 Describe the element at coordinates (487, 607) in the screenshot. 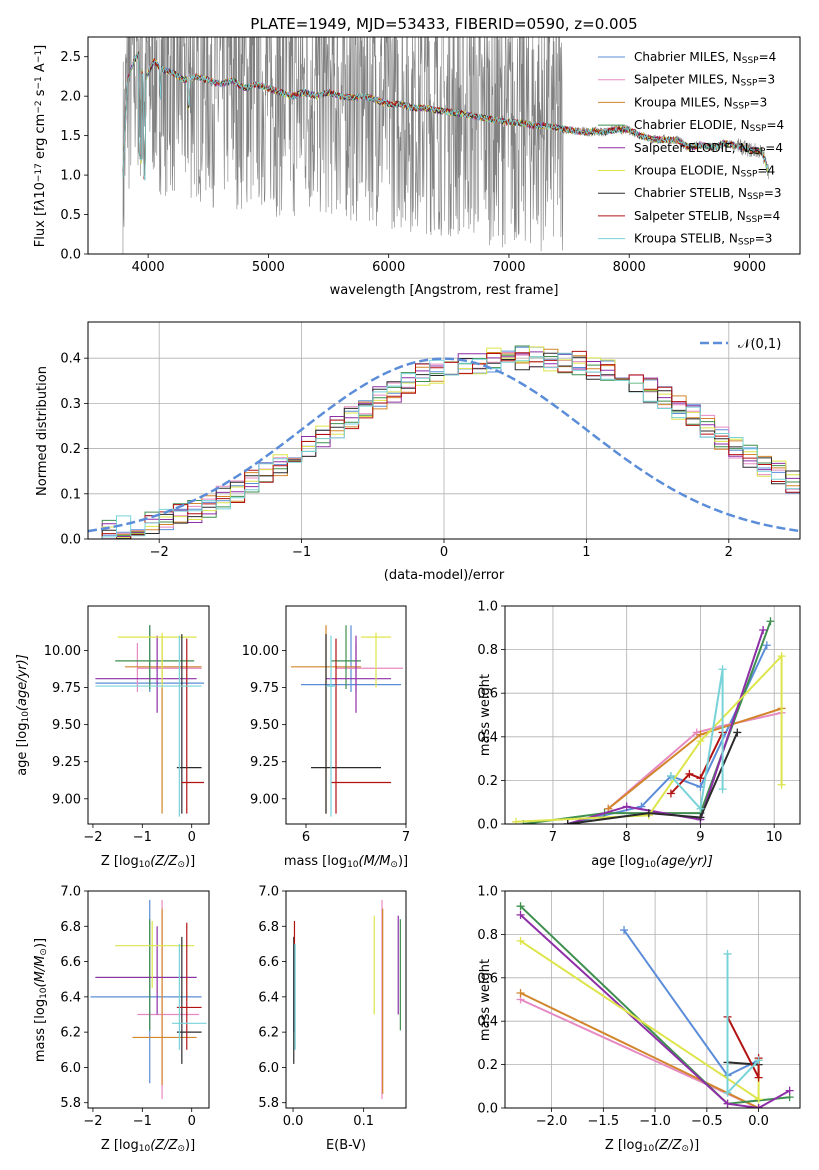

I see `y-tick-label: 1.0` at that location.